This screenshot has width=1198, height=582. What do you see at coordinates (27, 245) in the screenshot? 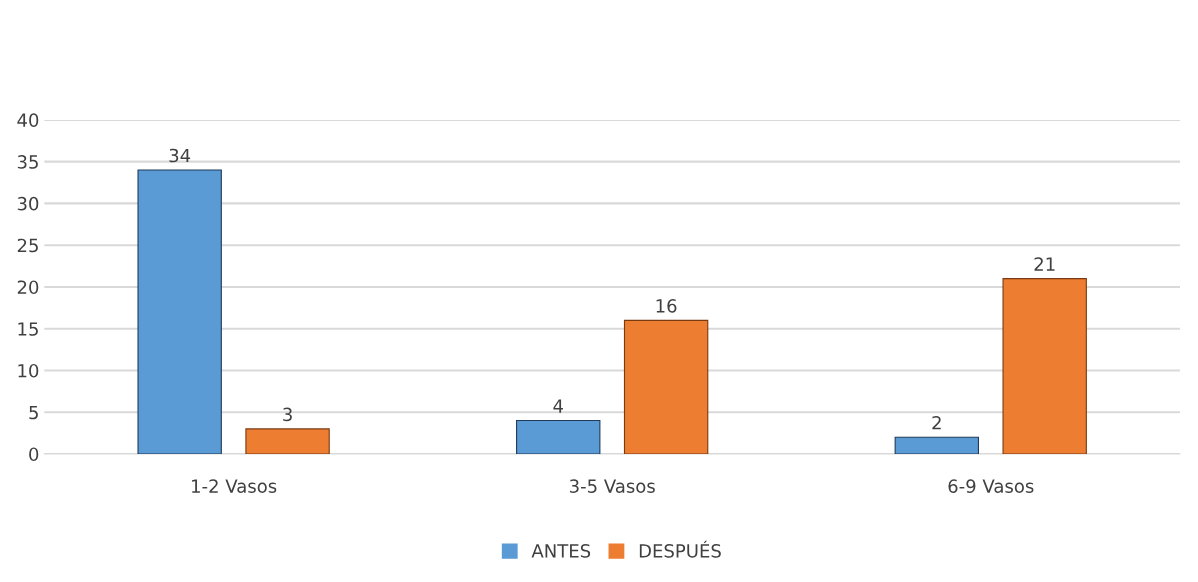
I see `y-tick-label: 25` at bounding box center [27, 245].